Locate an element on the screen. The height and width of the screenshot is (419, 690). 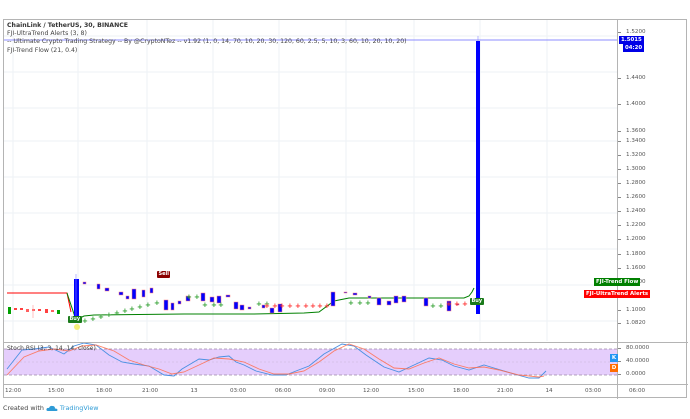
ultratrend-label: FJI-UltraTrend Alerts is located at coordinates (617, 294).